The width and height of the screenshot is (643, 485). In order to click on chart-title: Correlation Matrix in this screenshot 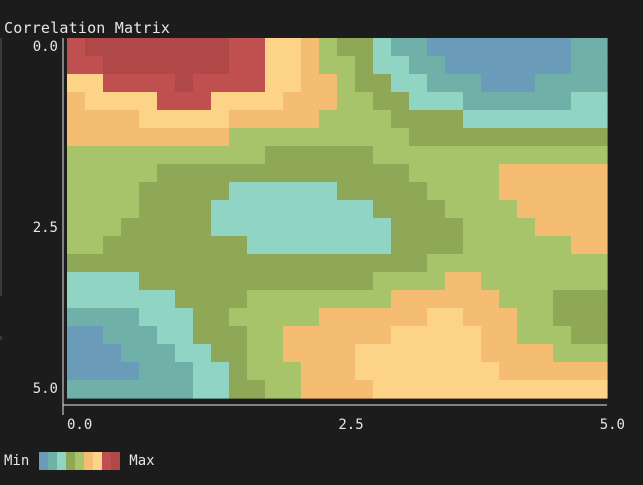, I will do `click(87, 28)`.